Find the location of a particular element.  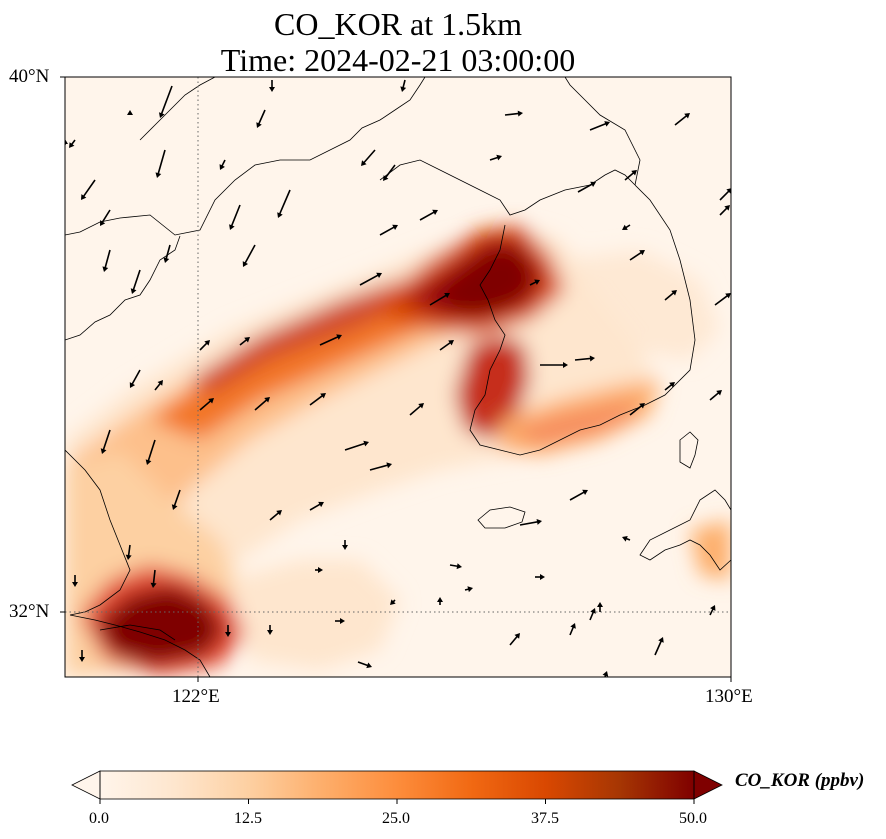

coast-liaodong-bohai-north is located at coordinates (245, 156).